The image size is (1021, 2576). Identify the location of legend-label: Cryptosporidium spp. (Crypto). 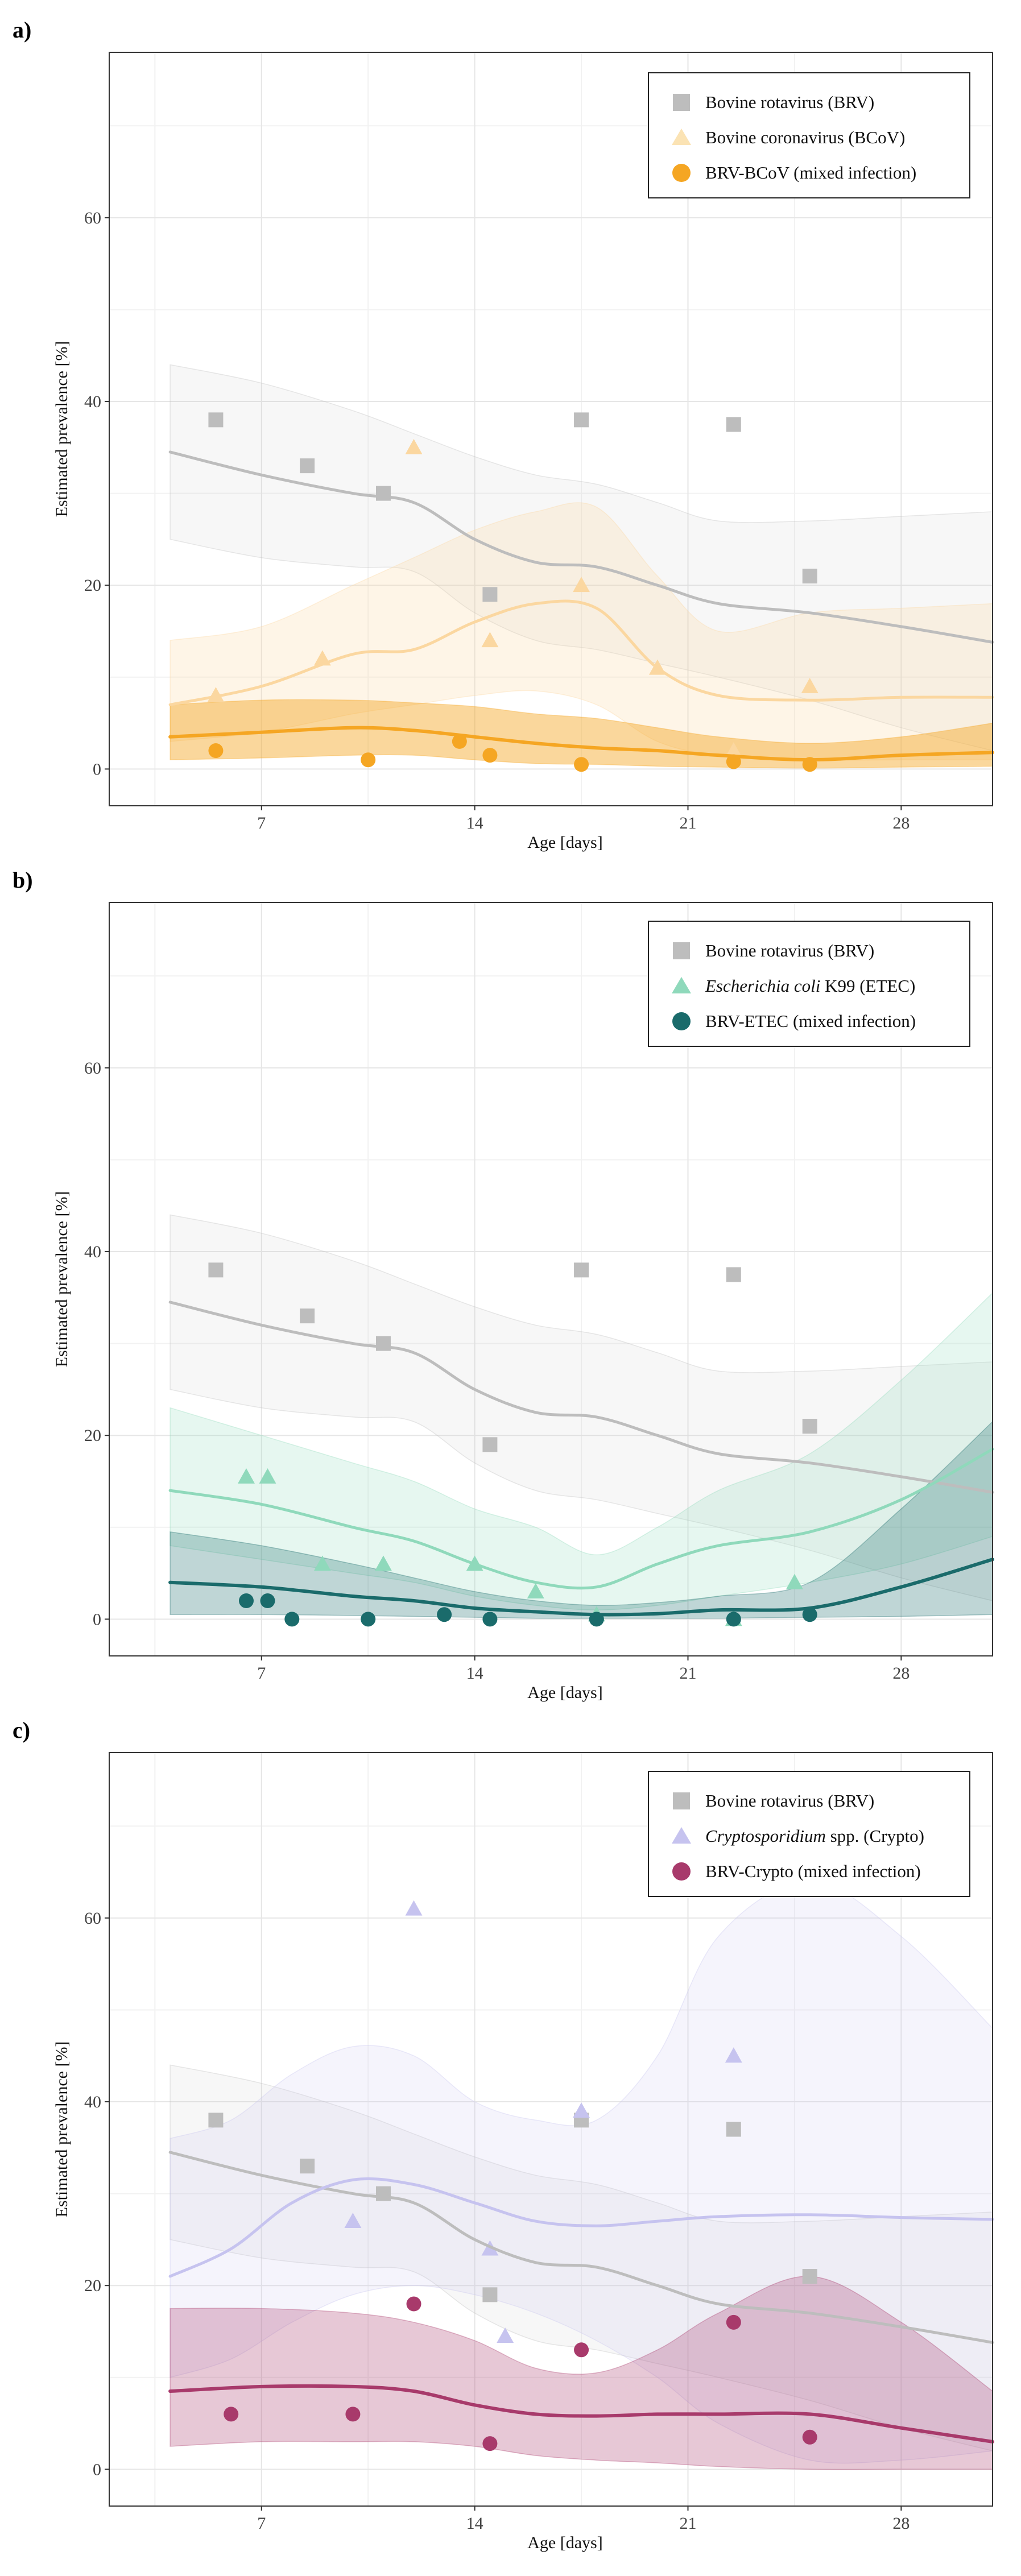
(814, 1836).